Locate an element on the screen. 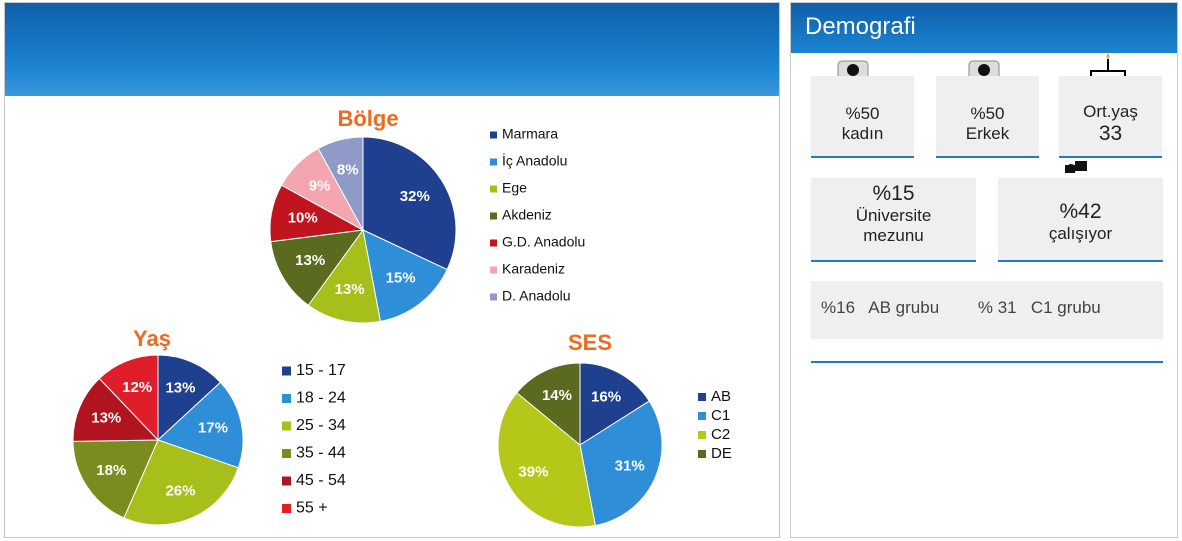  legend-label: 25 - 34 is located at coordinates (321, 425).